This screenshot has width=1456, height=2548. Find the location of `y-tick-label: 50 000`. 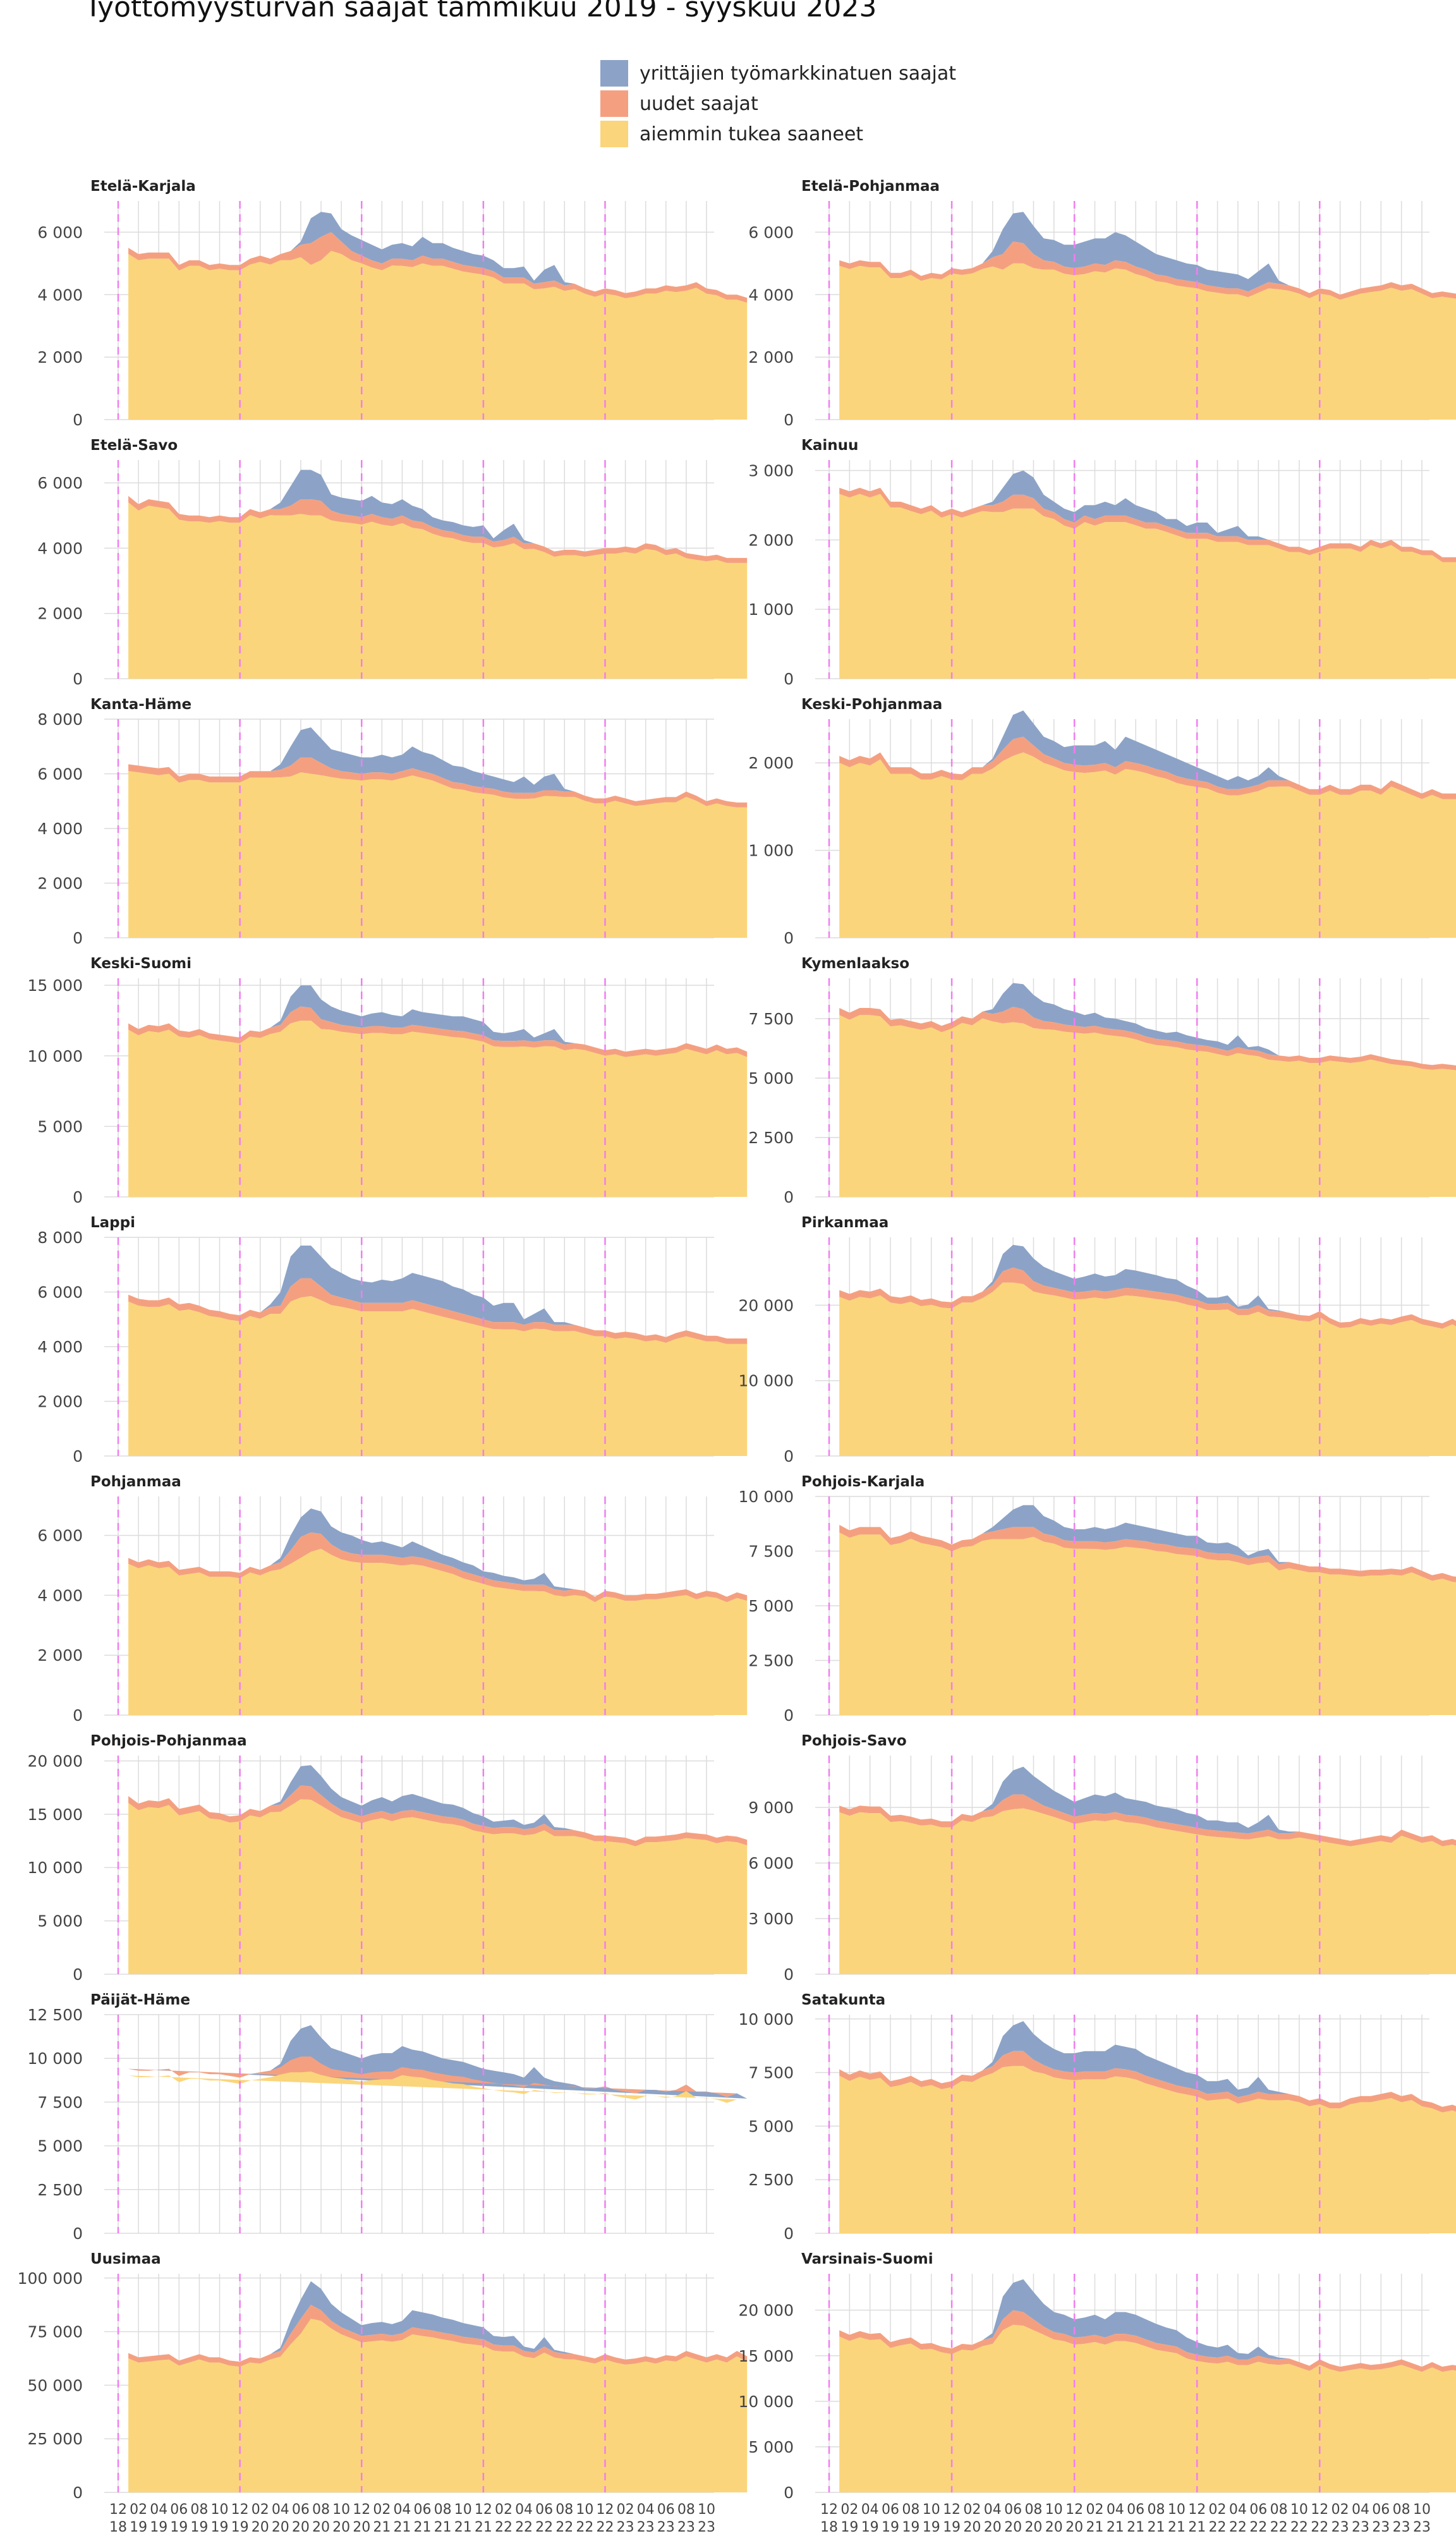

y-tick-label: 50 000 is located at coordinates (55, 2385).